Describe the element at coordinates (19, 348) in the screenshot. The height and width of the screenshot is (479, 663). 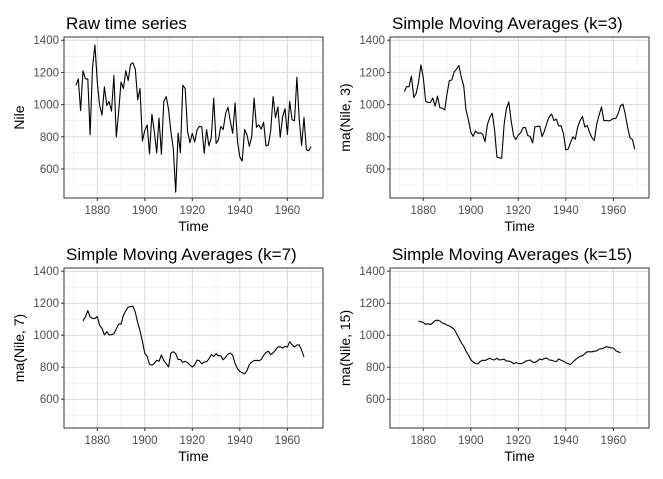
I see `y-axis-title: ma(Nile, 7)` at that location.